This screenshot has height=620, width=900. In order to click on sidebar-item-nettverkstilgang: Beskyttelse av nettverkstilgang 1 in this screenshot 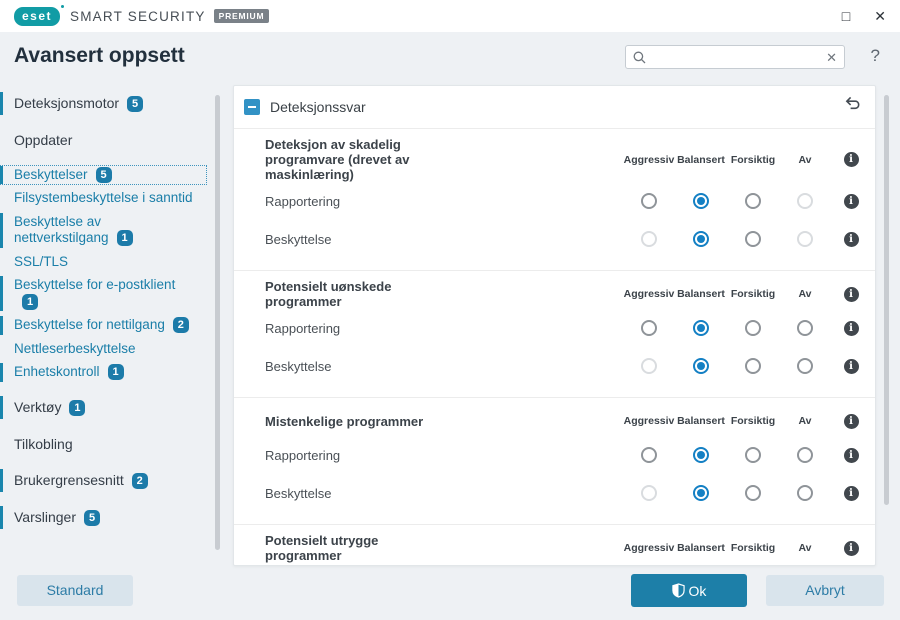, I will do `click(103, 230)`.